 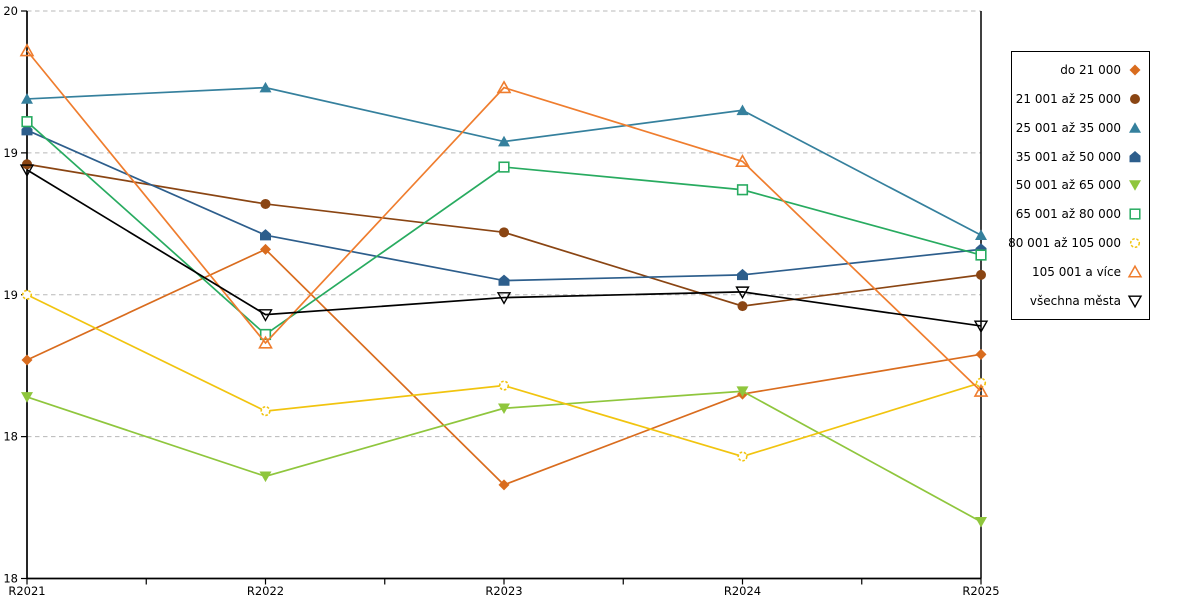 I want to click on legend-label: 21 001 až 25 000, so click(x=1068, y=99).